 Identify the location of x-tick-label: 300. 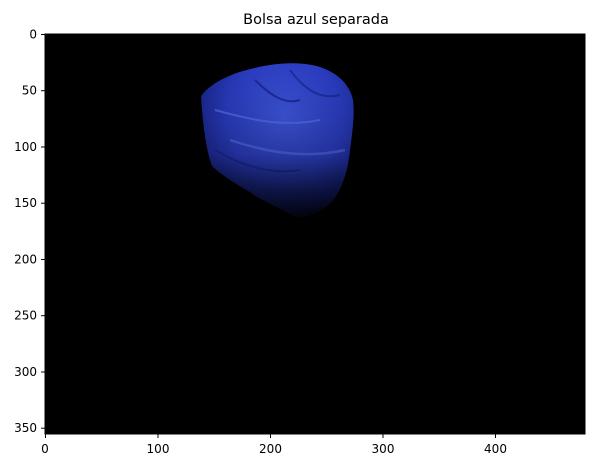
(383, 449).